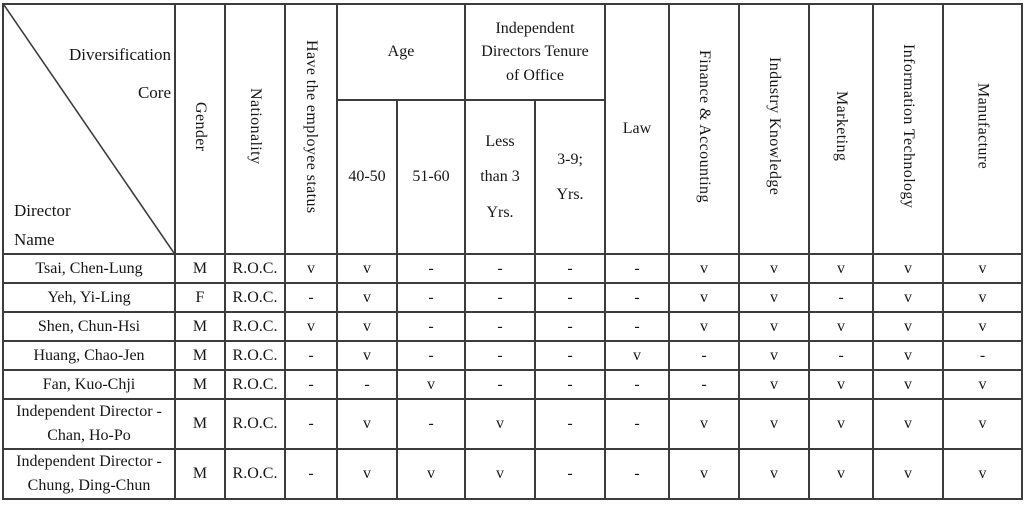  Describe the element at coordinates (512, 268) in the screenshot. I see `table-row: Tsai, Chen-Lung M R.O.C. v v - - - - v v v v v` at that location.